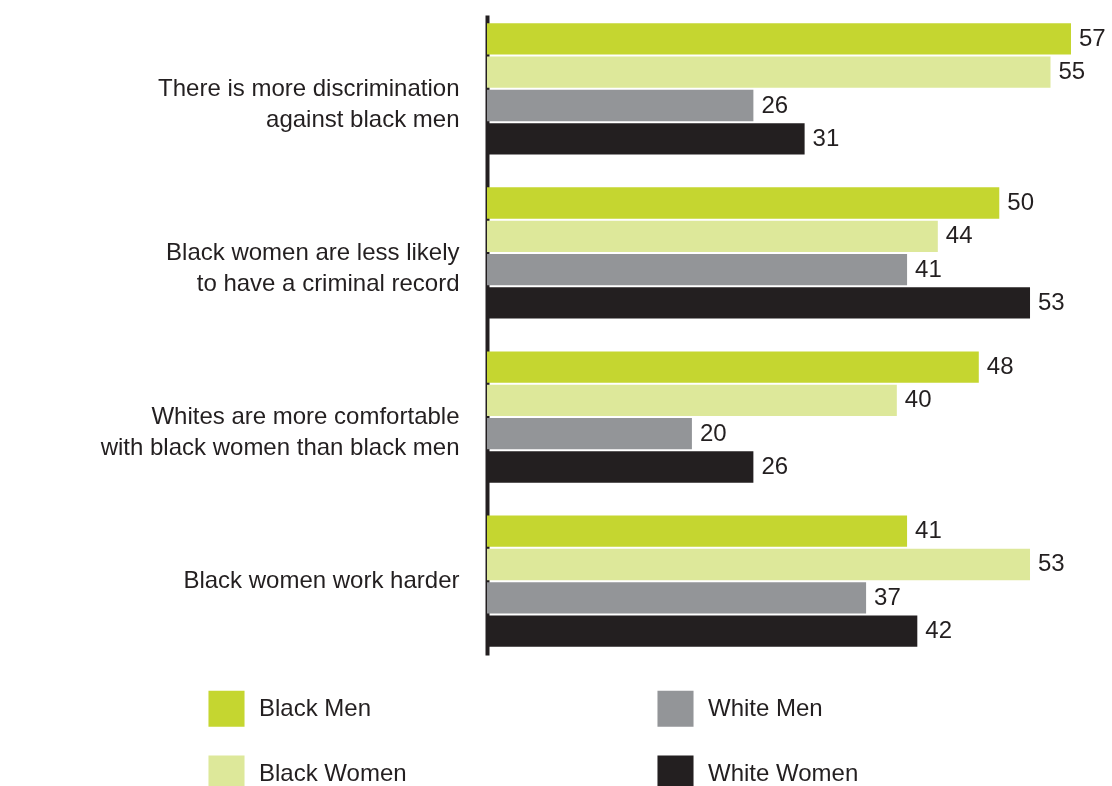 The image size is (1112, 786). What do you see at coordinates (321, 580) in the screenshot?
I see `y-tick-label: Black women work harder` at bounding box center [321, 580].